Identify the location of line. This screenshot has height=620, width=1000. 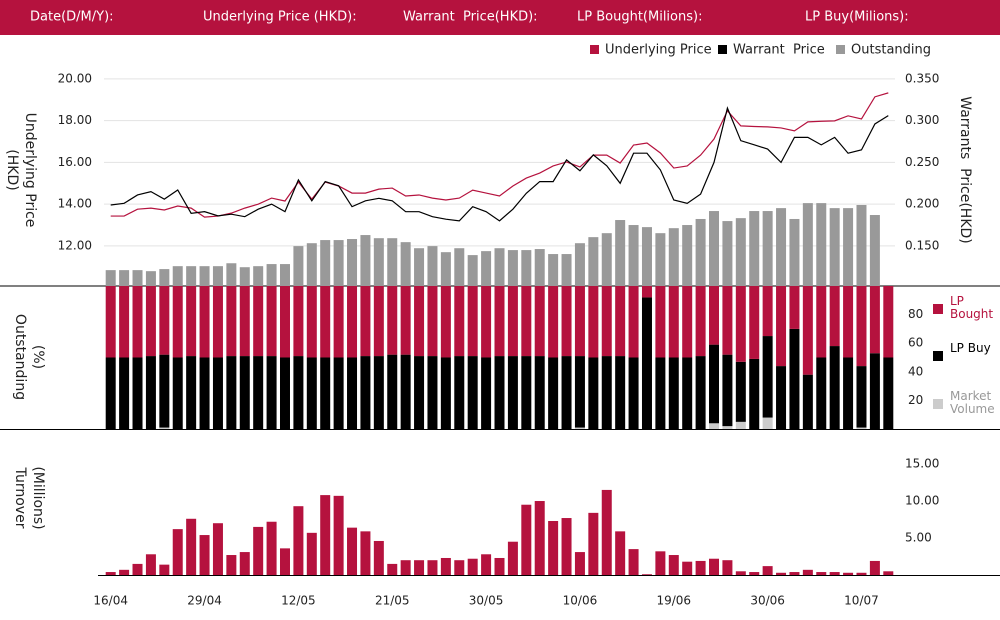
(499, 164).